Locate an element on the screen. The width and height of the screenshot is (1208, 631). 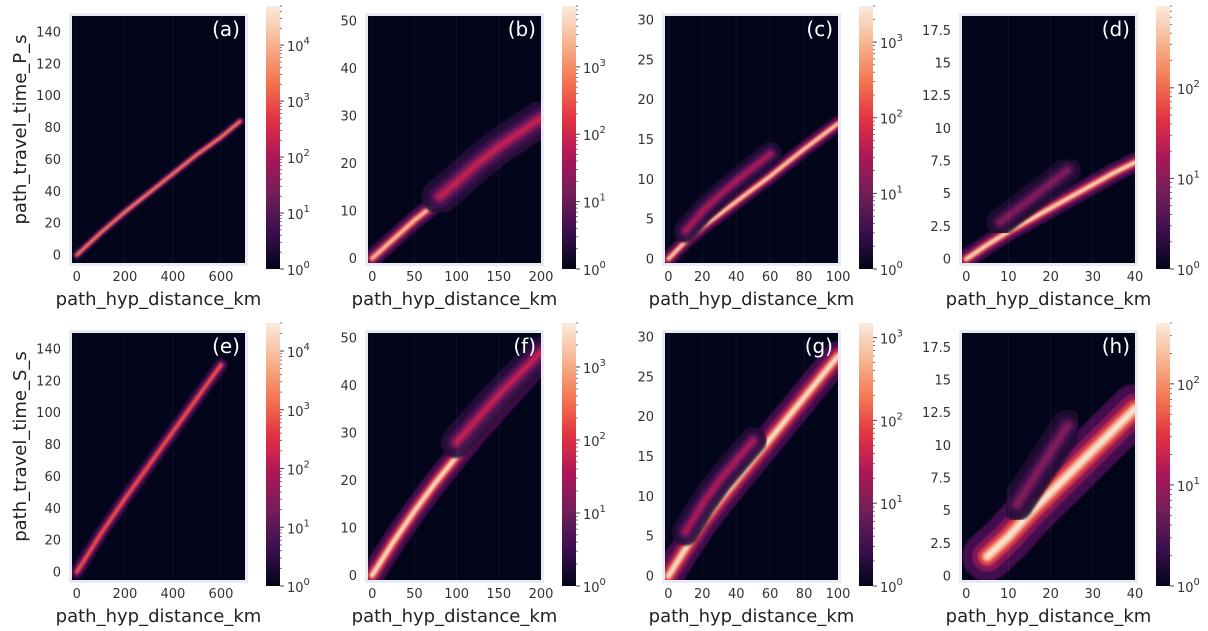
panel-label: (f) is located at coordinates (524, 346).